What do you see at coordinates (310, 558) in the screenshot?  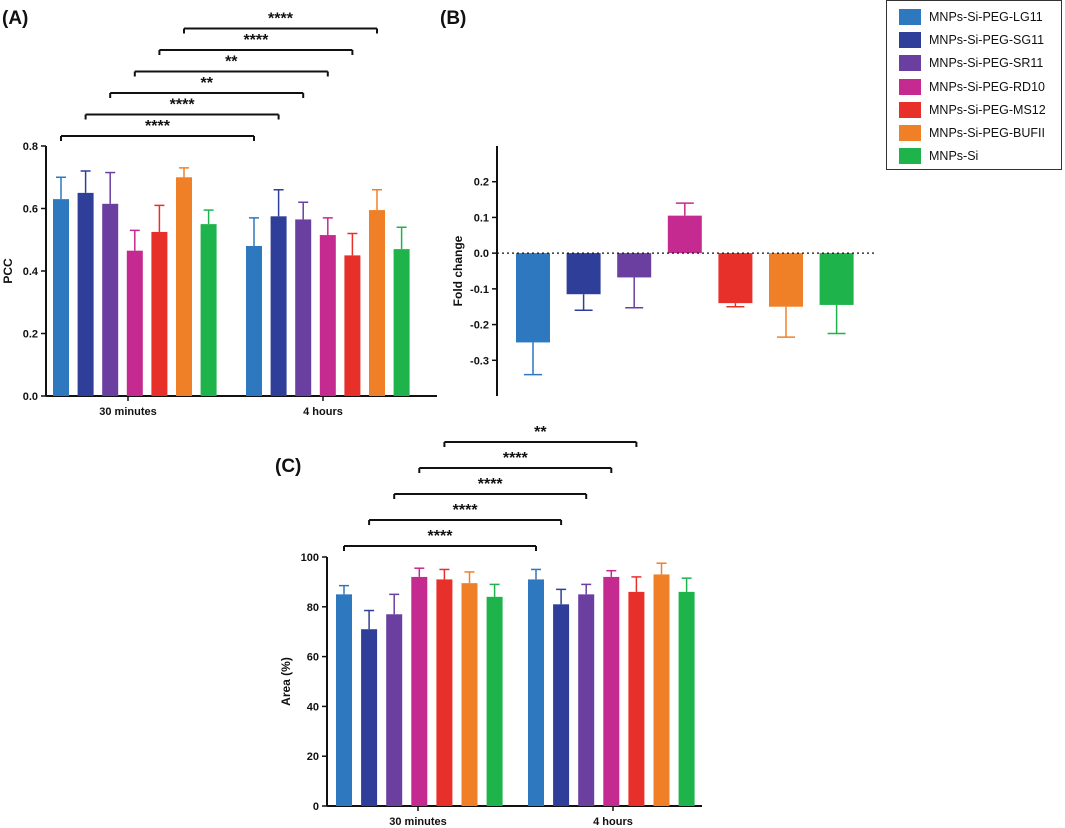 I see `y-tick-label: 100` at bounding box center [310, 558].